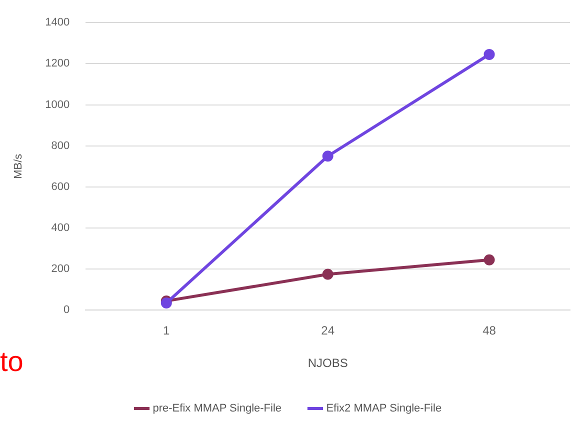 The height and width of the screenshot is (428, 580). I want to click on y-tick-label: 0, so click(67, 310).